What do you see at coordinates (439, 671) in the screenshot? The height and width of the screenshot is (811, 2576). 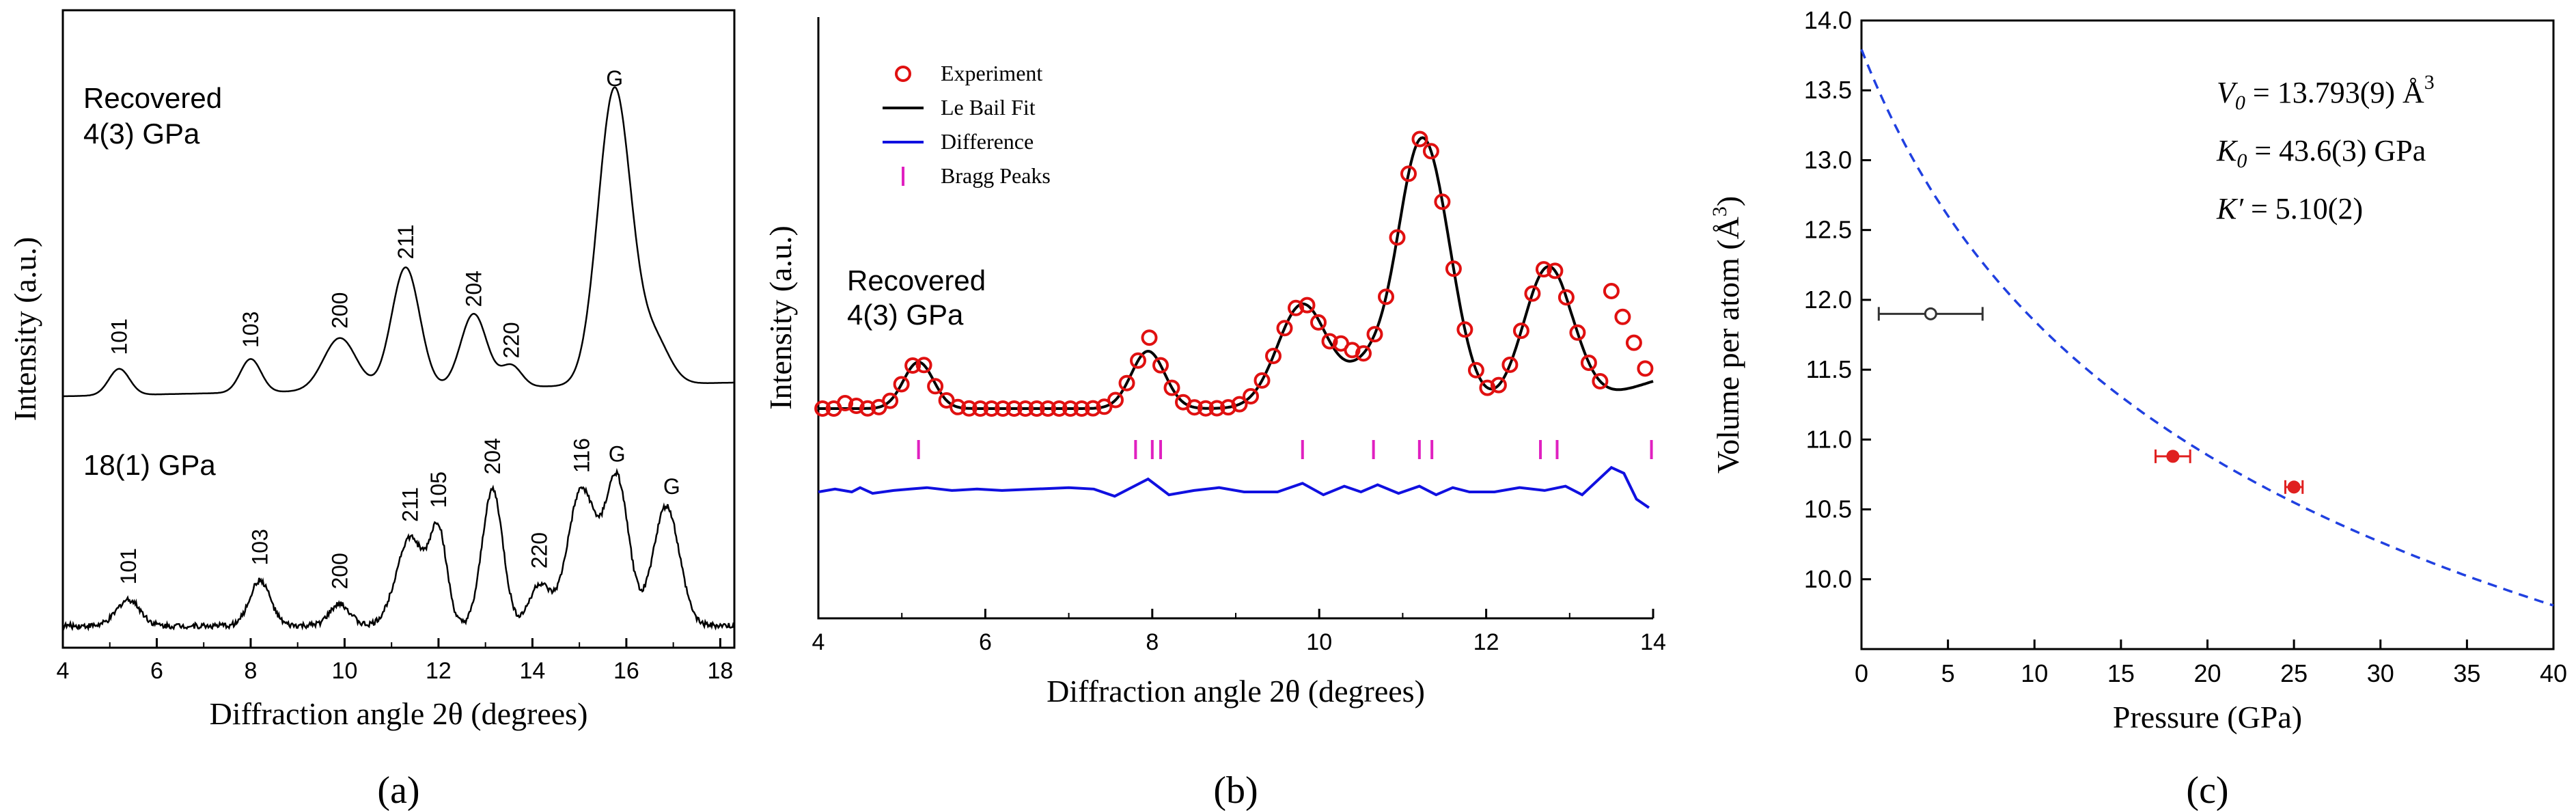 I see `panel-a-x-tick-label: 12` at bounding box center [439, 671].